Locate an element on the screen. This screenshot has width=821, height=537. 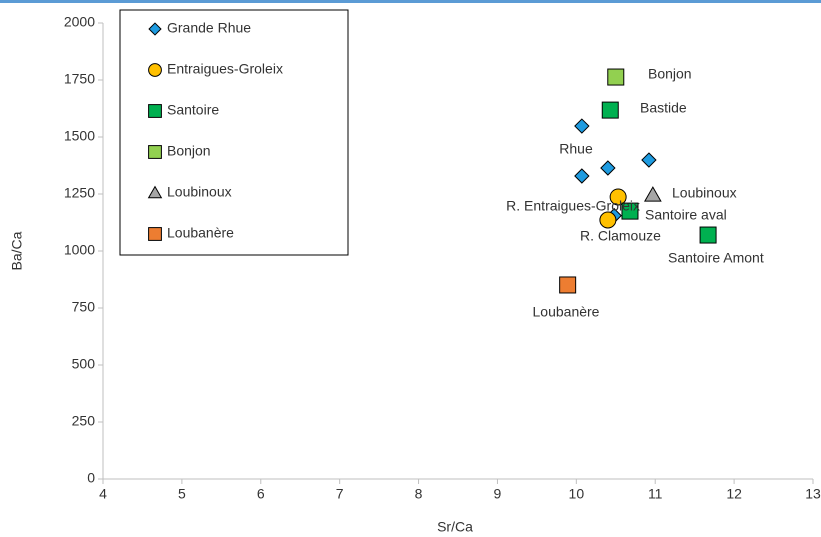
legend-box is located at coordinates (234, 132).